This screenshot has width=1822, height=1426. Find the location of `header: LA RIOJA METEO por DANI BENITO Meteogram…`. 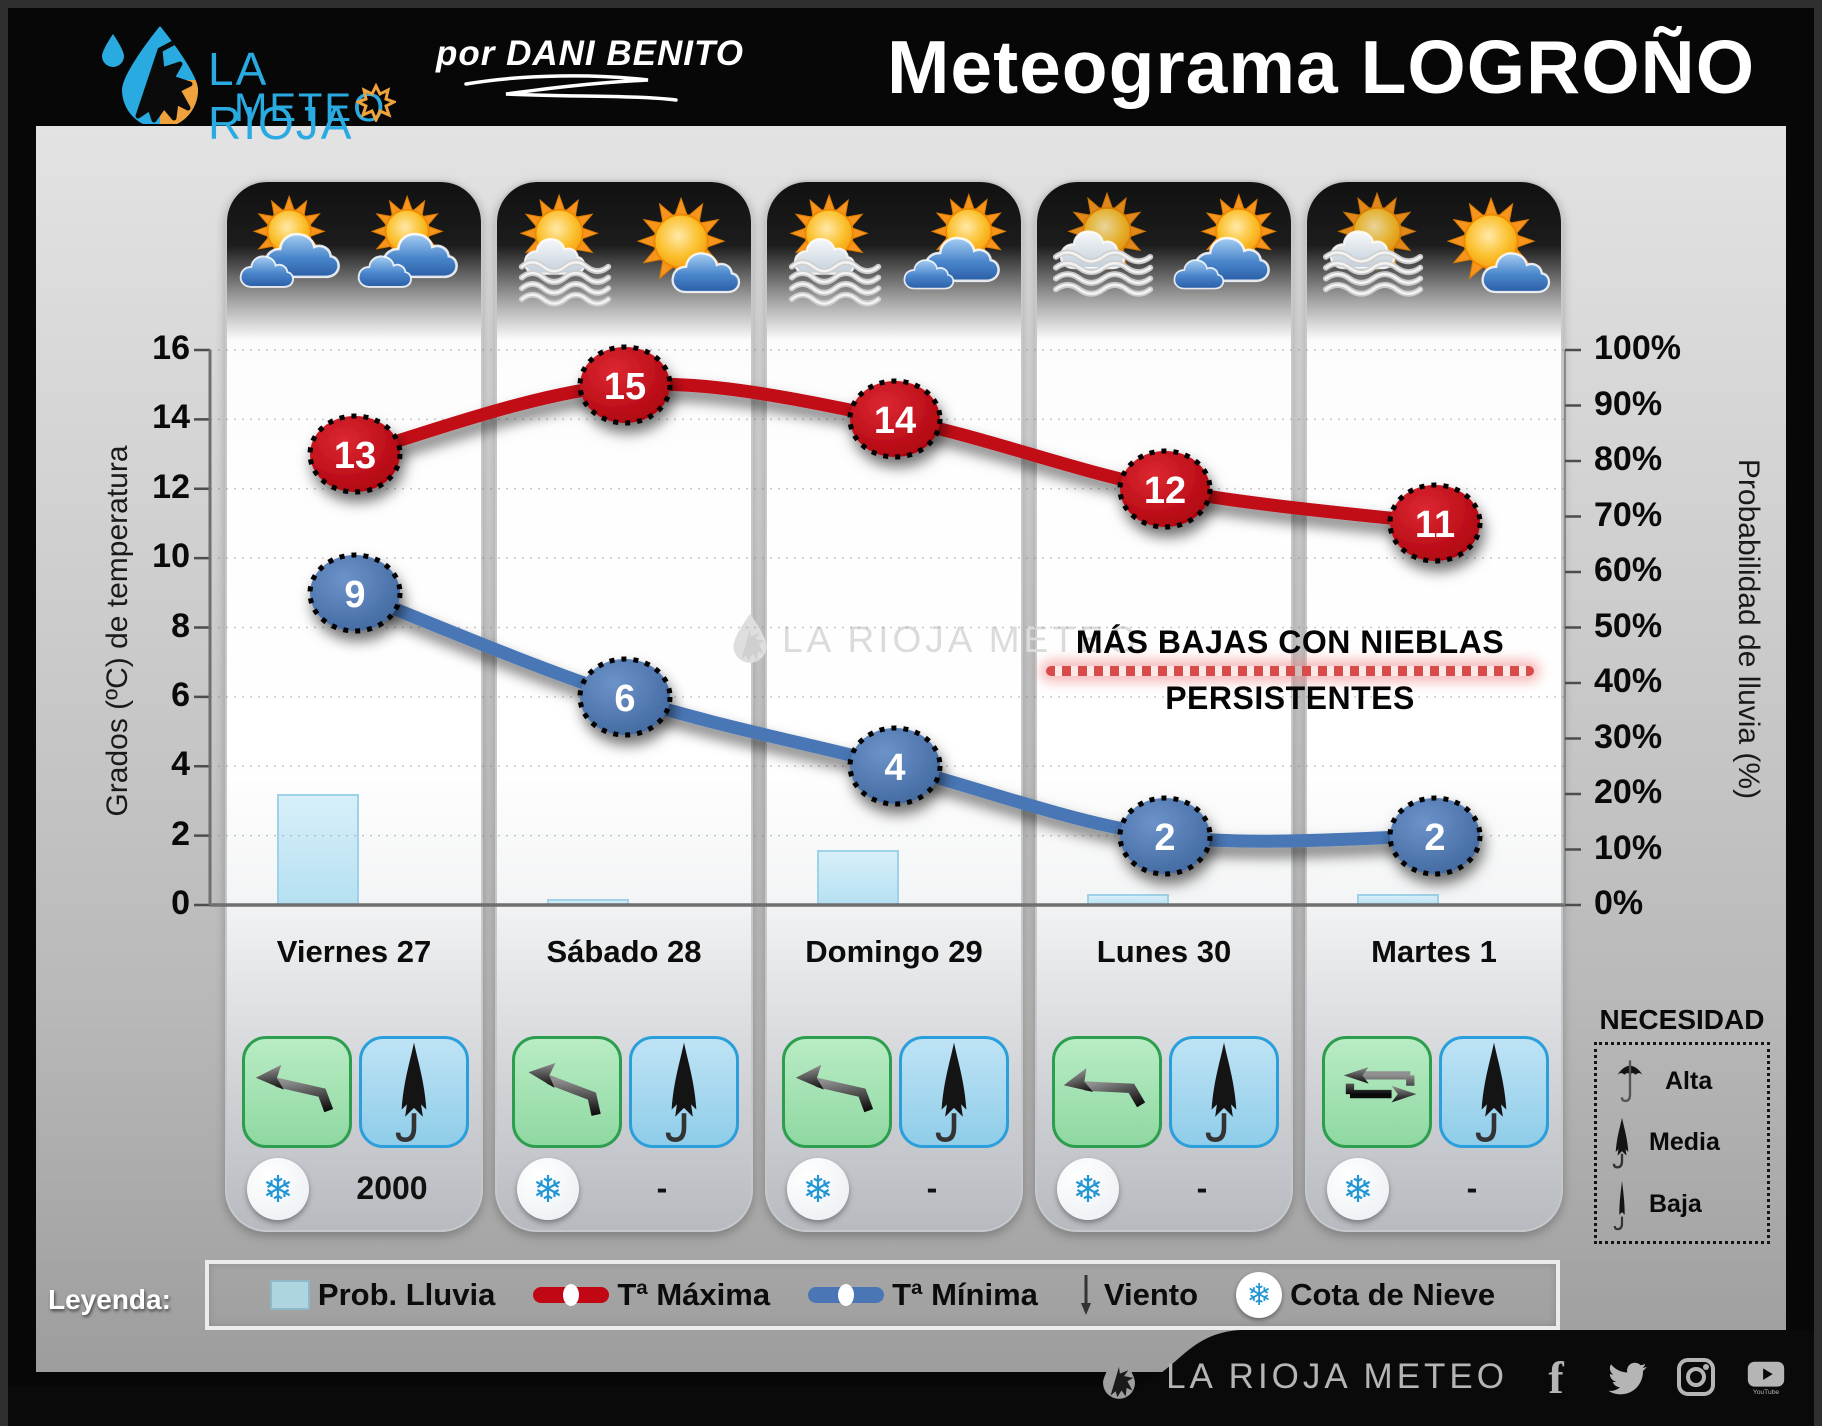

header: LA RIOJA METEO por DANI BENITO Meteogram… is located at coordinates (911, 78).